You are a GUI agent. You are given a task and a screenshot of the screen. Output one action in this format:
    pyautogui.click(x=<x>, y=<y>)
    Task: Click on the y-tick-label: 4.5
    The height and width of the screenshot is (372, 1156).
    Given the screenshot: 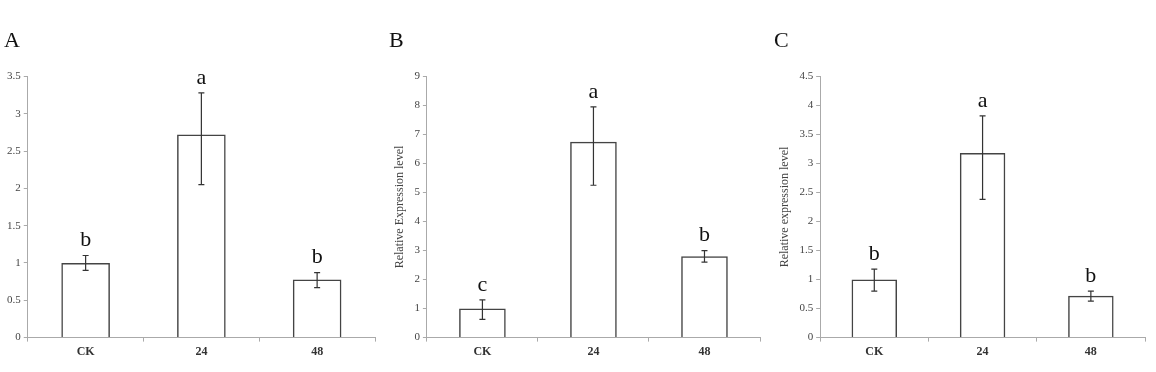 What is the action you would take?
    pyautogui.click(x=806, y=75)
    